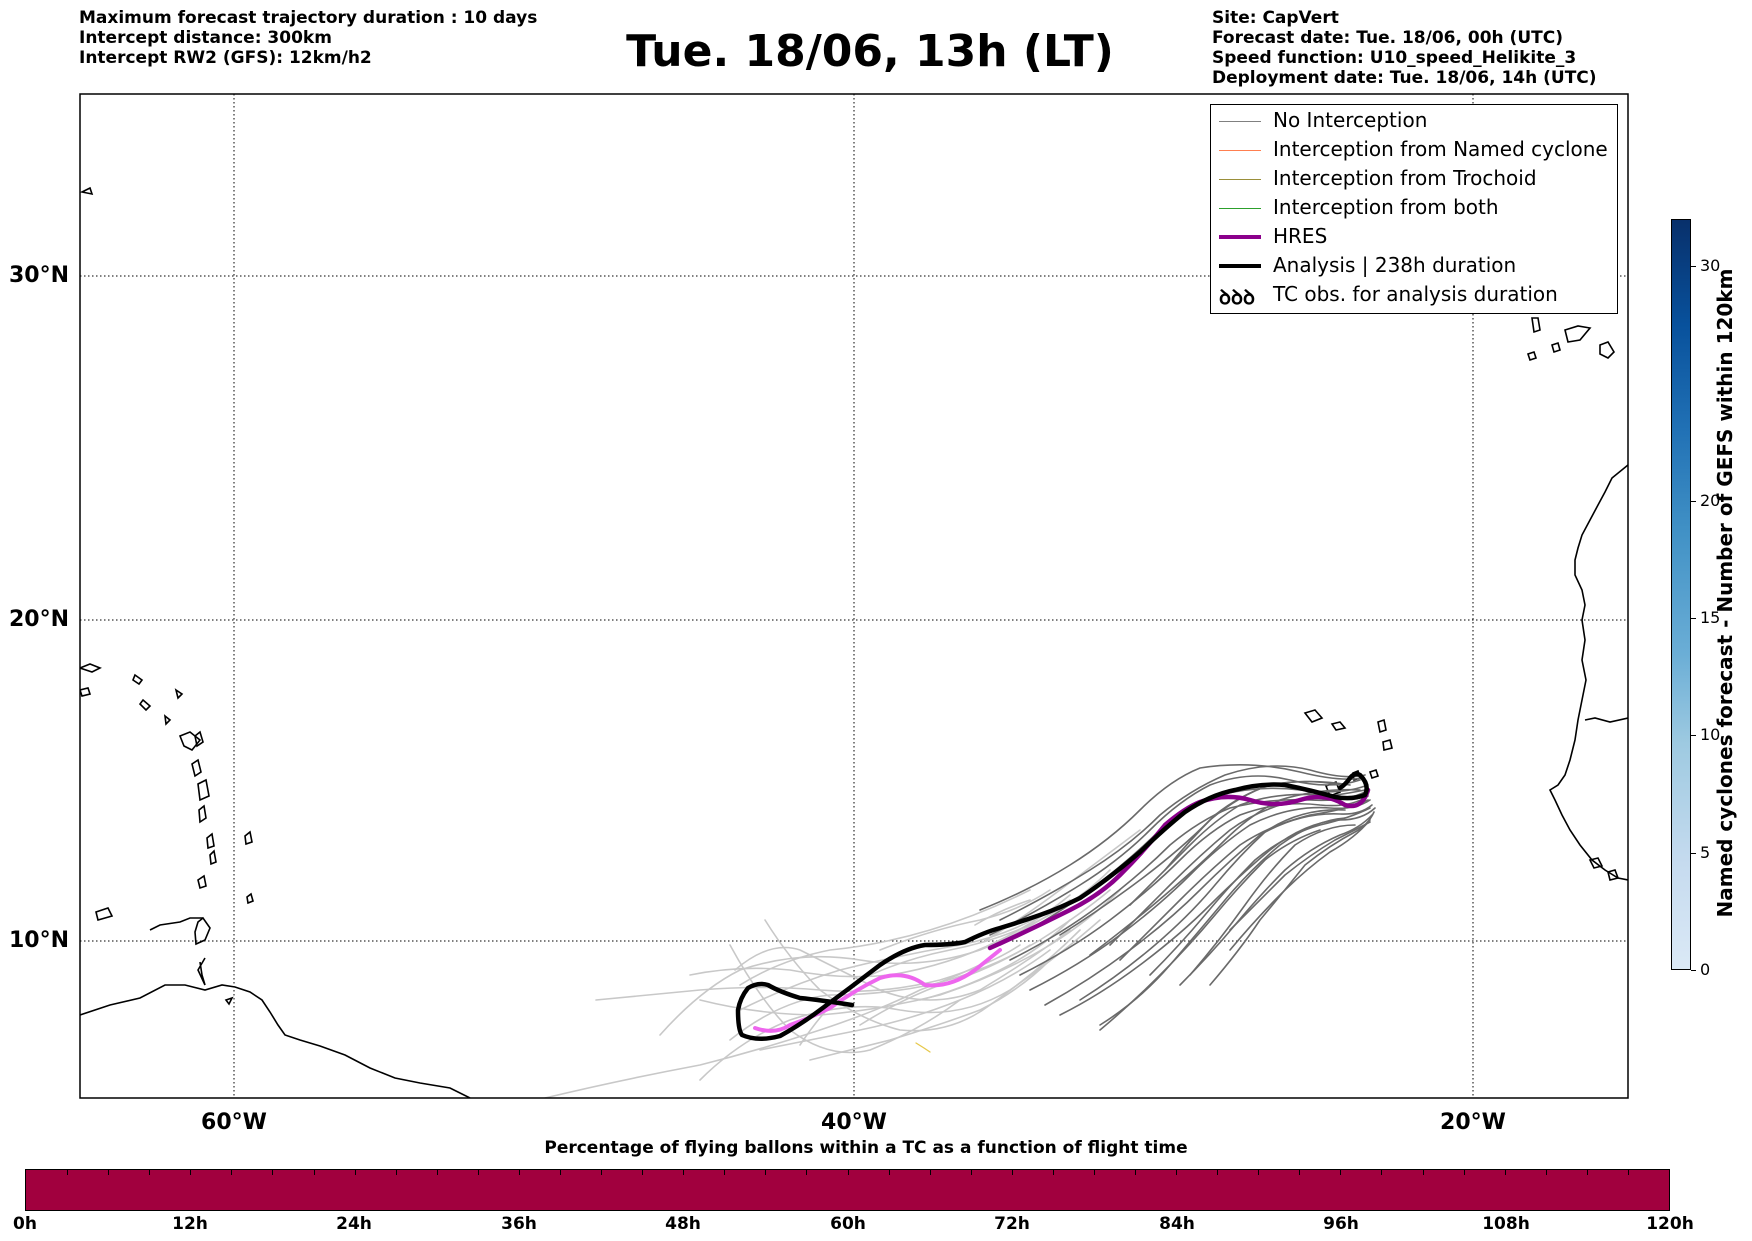 Image resolution: width=1752 pixels, height=1241 pixels. I want to click on legend-label: Interception from both, so click(1386, 207).